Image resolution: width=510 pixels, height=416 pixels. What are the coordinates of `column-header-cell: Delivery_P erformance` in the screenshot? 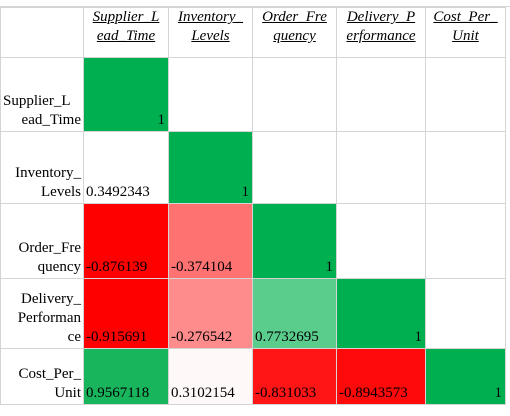 It's located at (381, 32).